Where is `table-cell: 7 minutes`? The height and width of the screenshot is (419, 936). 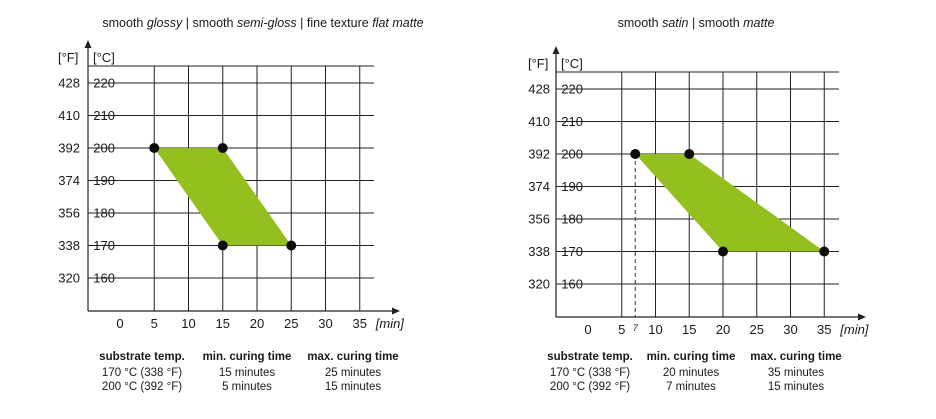
table-cell: 7 minutes is located at coordinates (691, 387).